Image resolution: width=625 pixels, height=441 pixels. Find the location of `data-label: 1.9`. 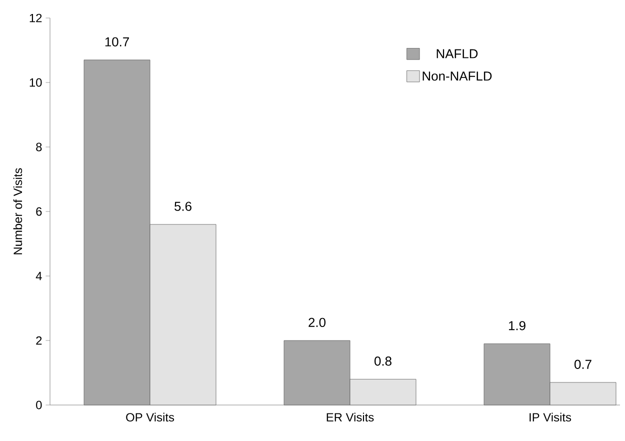

data-label: 1.9 is located at coordinates (517, 325).